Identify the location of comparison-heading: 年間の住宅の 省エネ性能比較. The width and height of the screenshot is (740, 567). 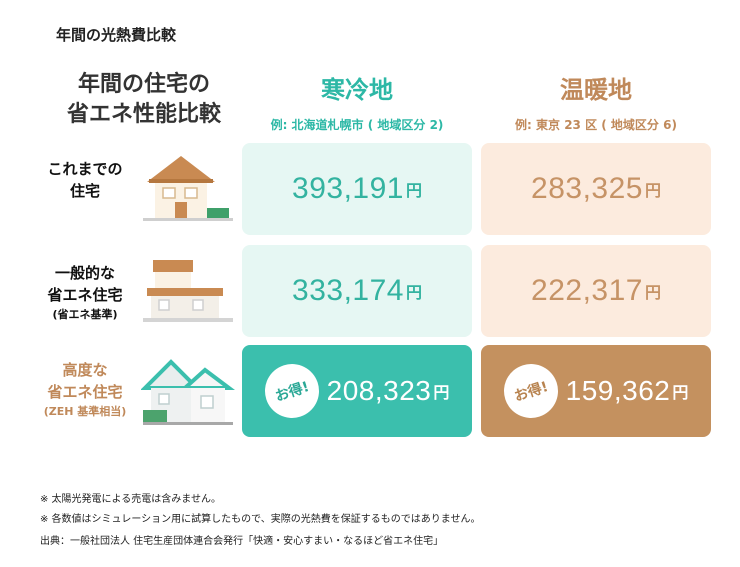
(144, 100).